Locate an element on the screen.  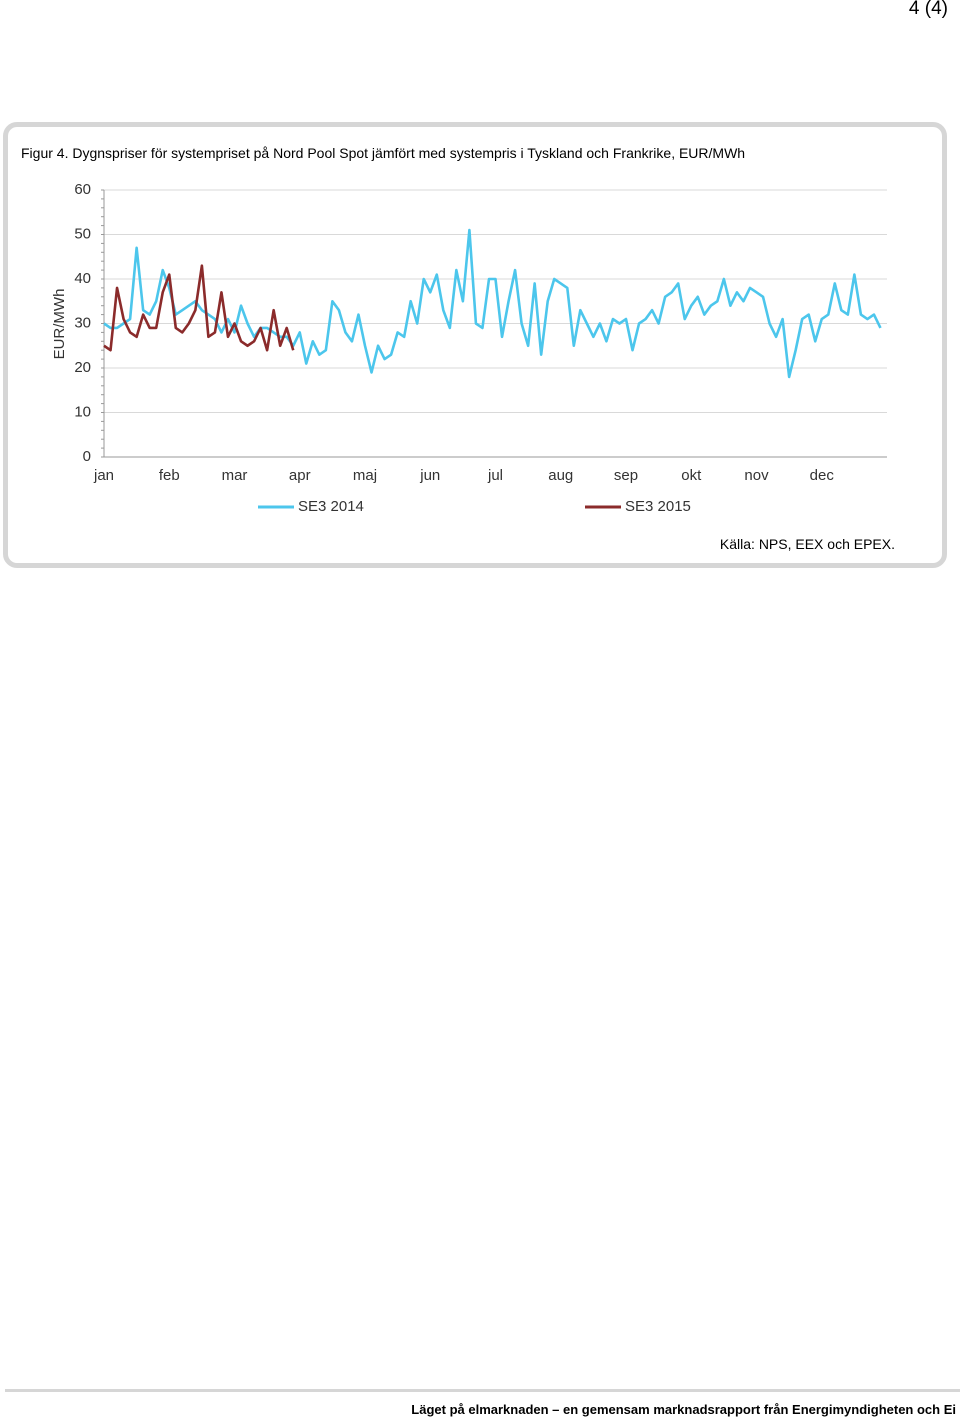
legend-label: SE3 2015 is located at coordinates (658, 506).